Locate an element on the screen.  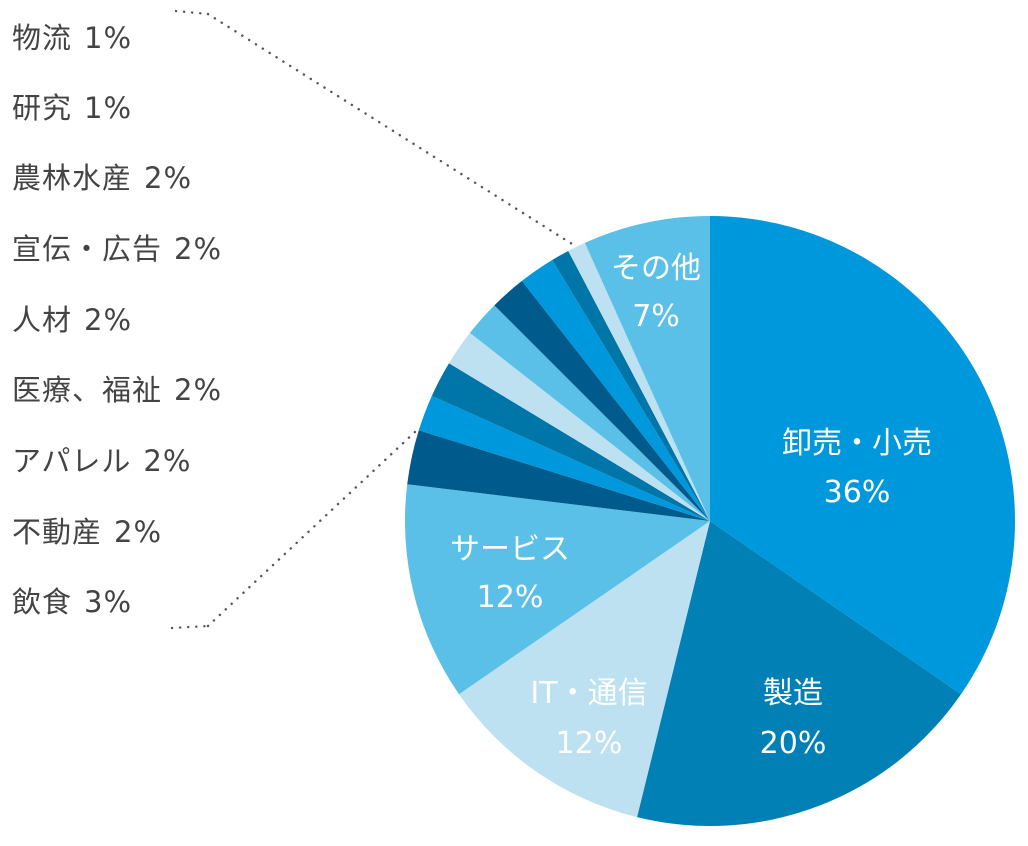
slice-label-name: 卸売・小売 is located at coordinates (857, 443).